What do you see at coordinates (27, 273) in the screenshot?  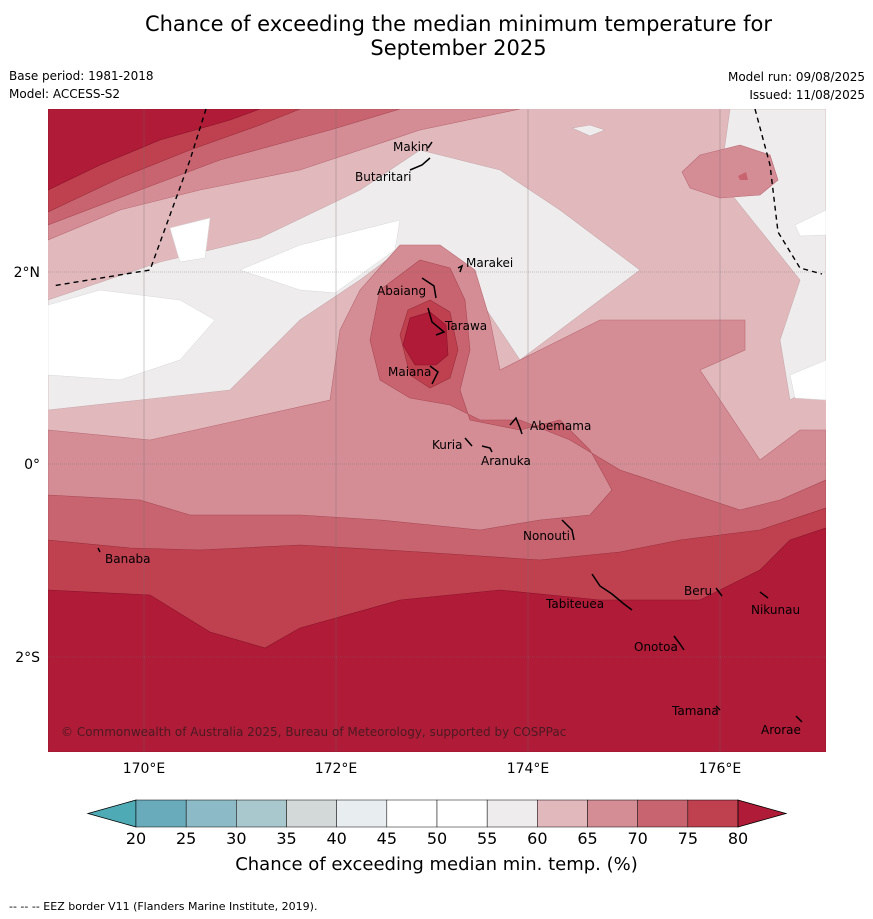 I see `lat-tick-2n: 2°N` at bounding box center [27, 273].